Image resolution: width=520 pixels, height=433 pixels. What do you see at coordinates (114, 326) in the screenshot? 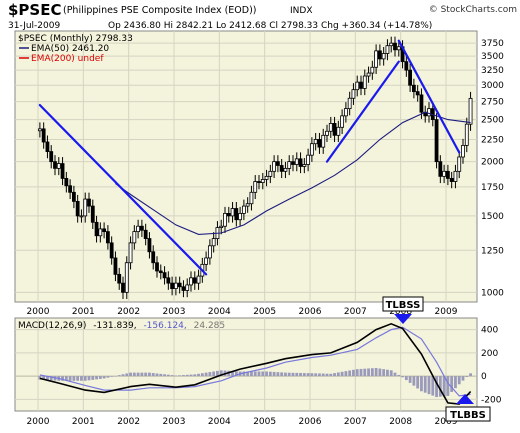
I see `macd-value: -131.839,` at bounding box center [114, 326].